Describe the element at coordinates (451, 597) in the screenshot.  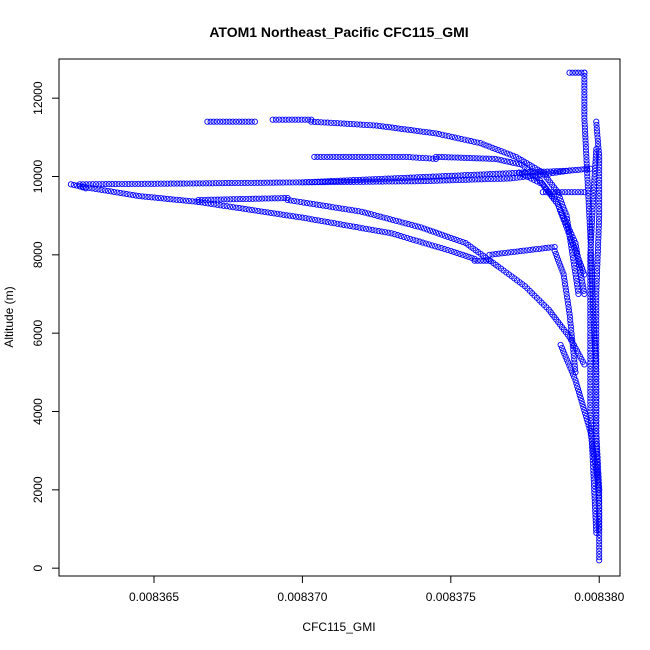
I see `x-tick-label: 0.008375` at that location.